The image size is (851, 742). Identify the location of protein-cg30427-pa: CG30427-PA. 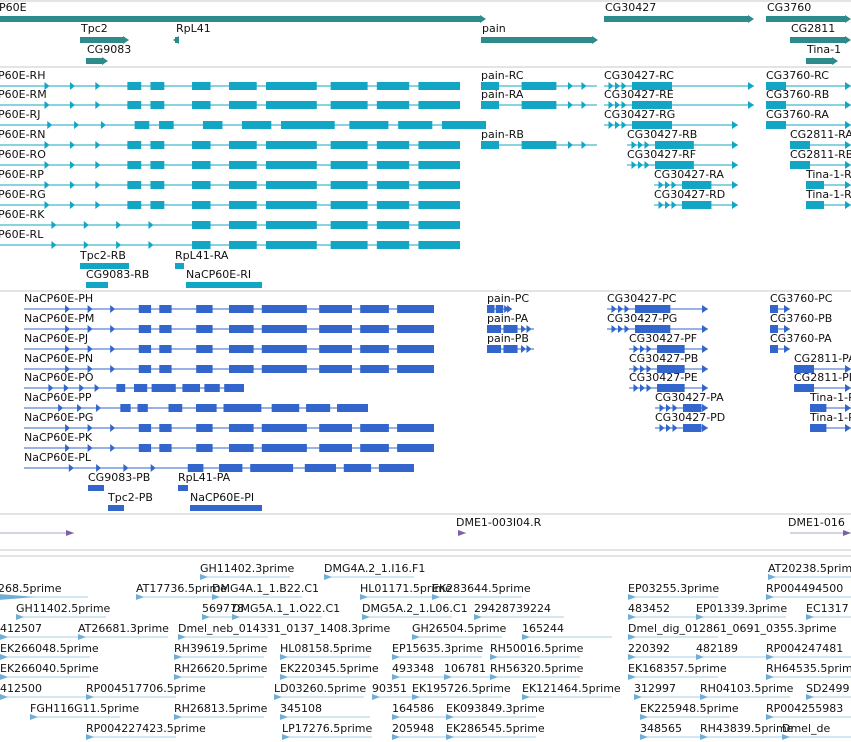
(689, 401).